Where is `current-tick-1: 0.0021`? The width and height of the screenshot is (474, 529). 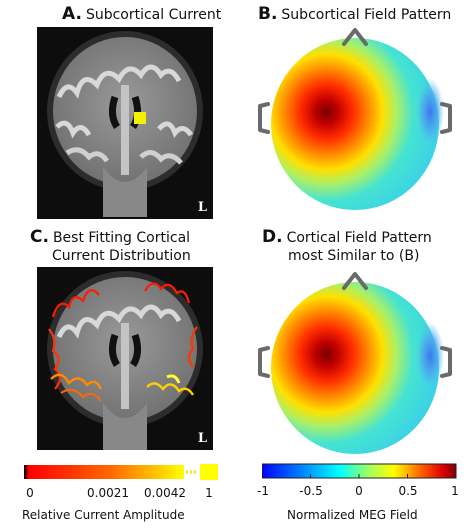 current-tick-1: 0.0021 is located at coordinates (108, 493).